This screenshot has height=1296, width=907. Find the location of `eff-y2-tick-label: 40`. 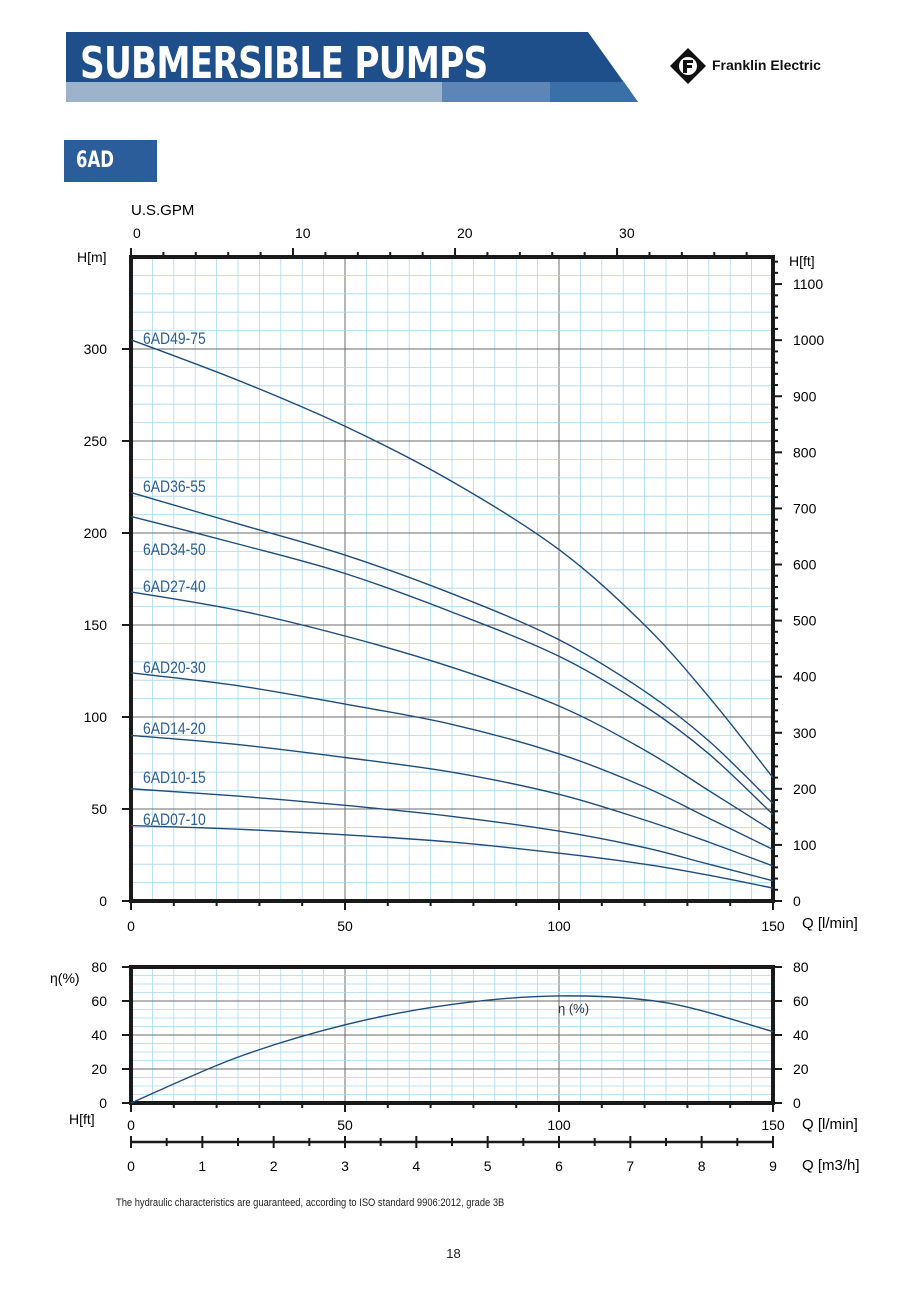

eff-y2-tick-label: 40 is located at coordinates (801, 1035).